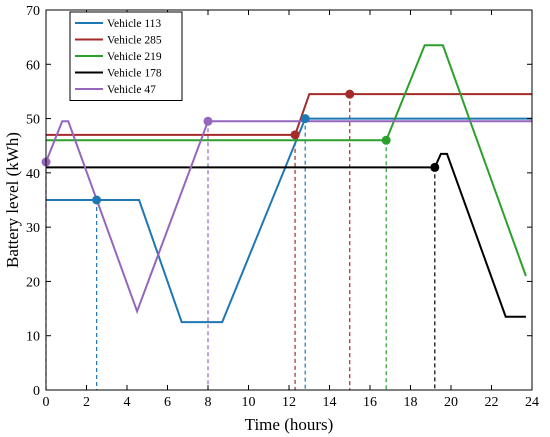 Image resolution: width=550 pixels, height=437 pixels. What do you see at coordinates (33, 65) in the screenshot?
I see `y-tick-label: 60` at bounding box center [33, 65].